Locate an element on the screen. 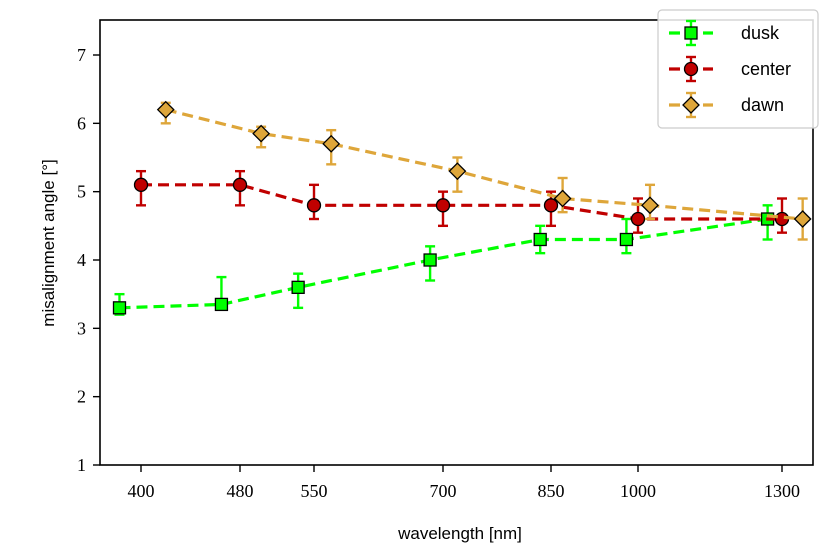  x-axis-label: wavelength [nm] is located at coordinates (459, 533).